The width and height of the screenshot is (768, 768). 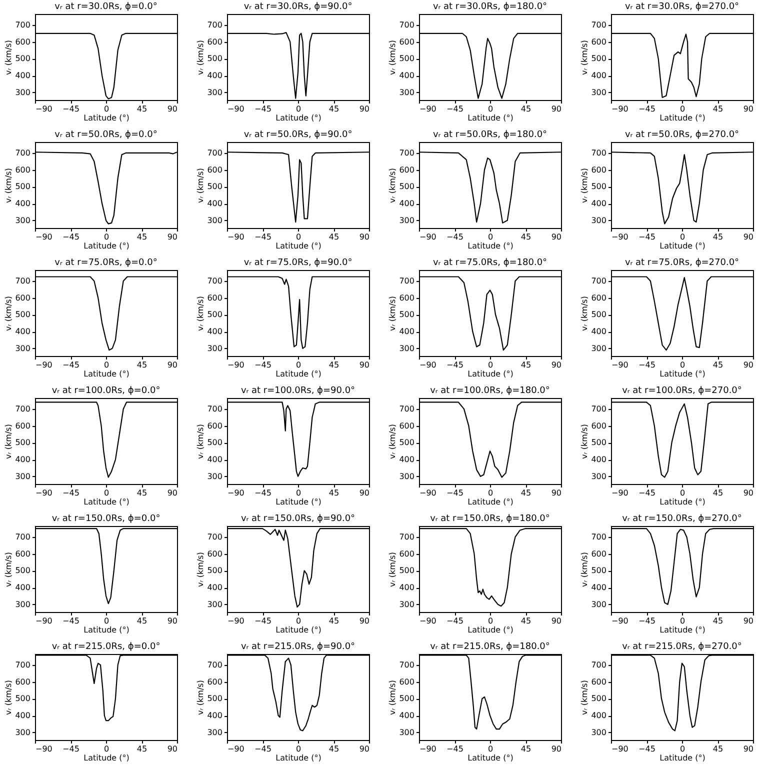 I want to click on chart-title: vᵣ at r=75.0Rs, ϕ=270.0°, so click(x=682, y=263).